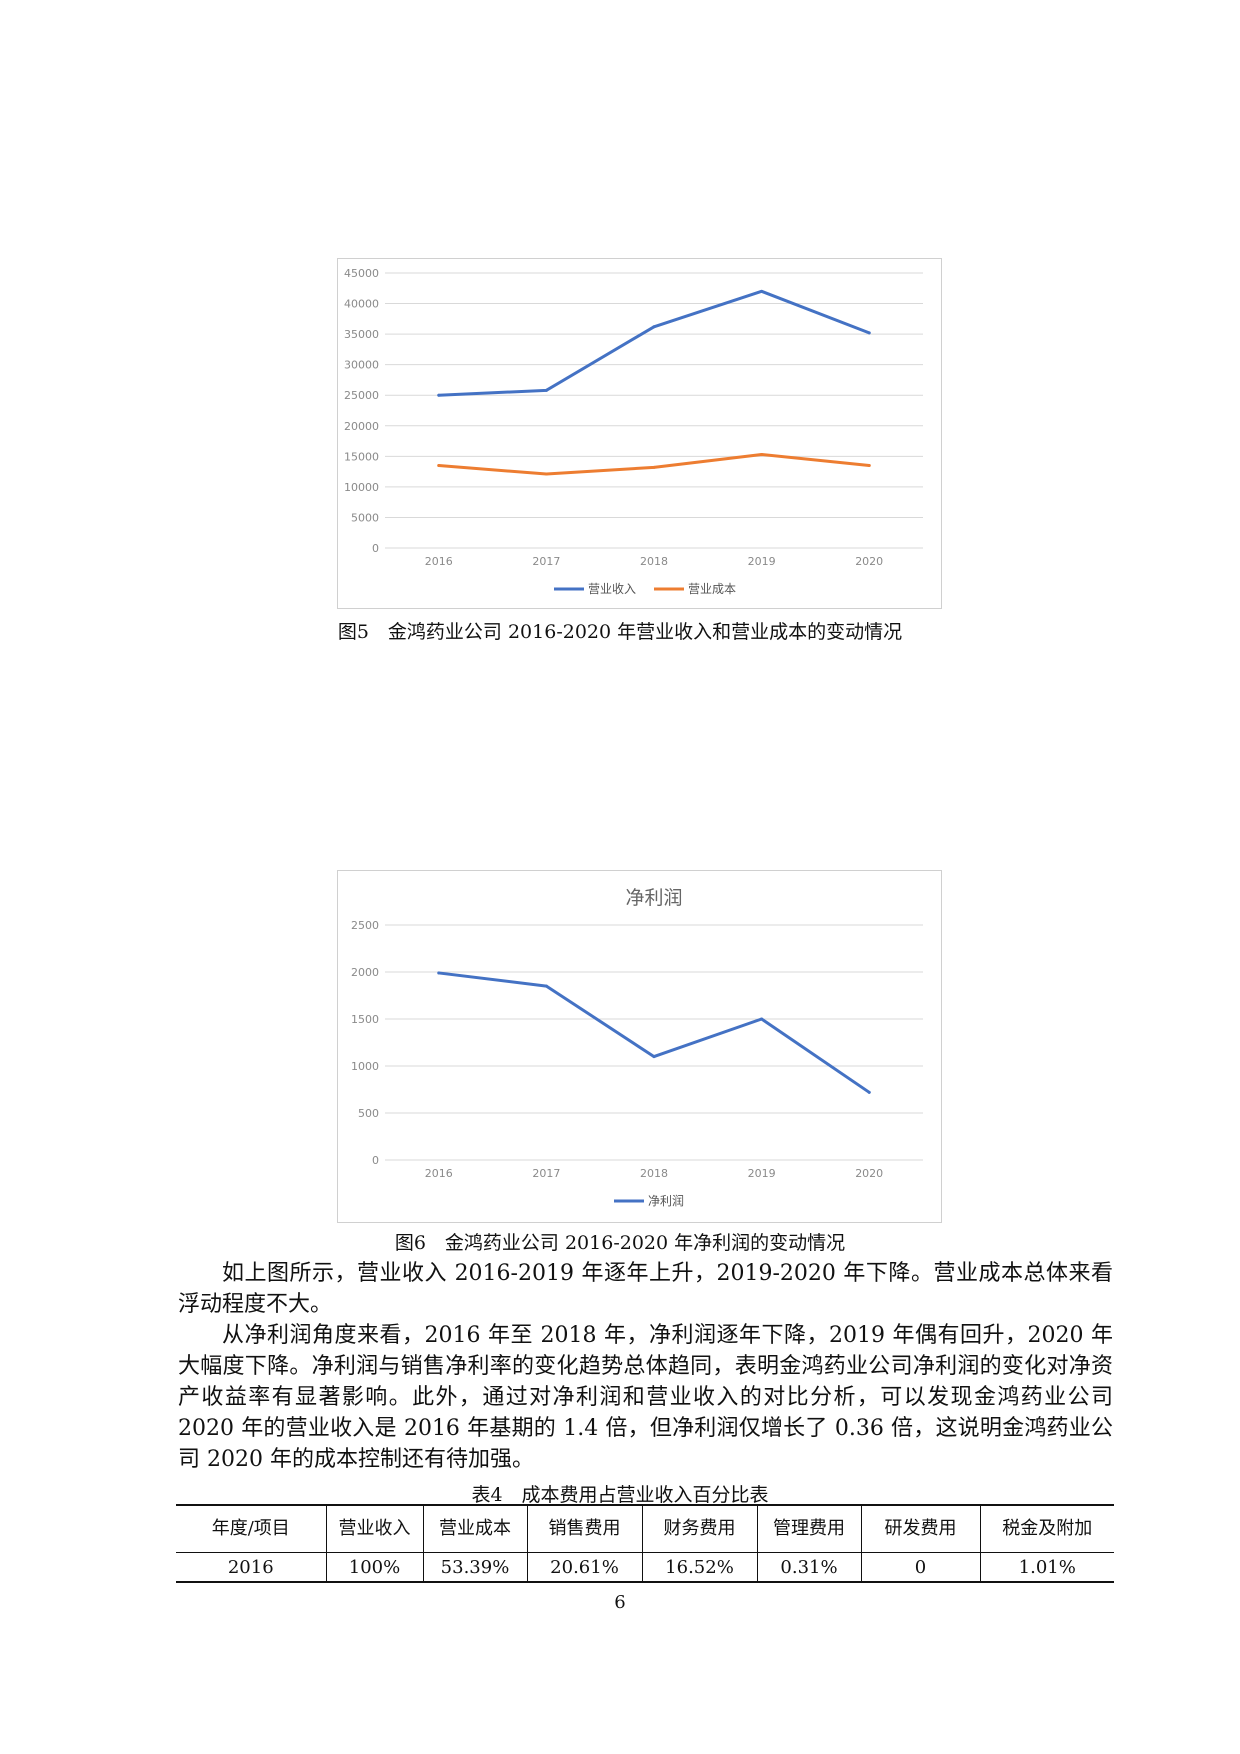  I want to click on table-header-cell: 营业成本, so click(475, 1529).